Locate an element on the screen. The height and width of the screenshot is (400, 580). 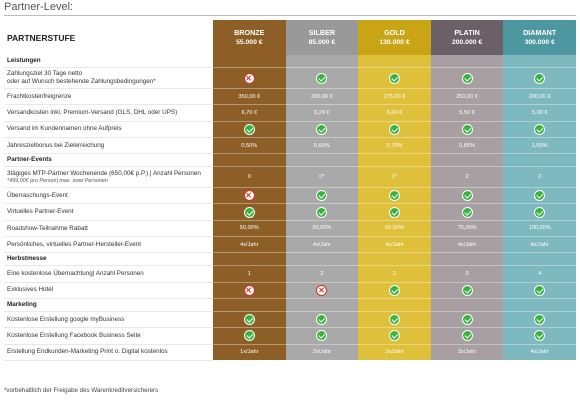
tier-price: 300.000 € is located at coordinates (539, 42).